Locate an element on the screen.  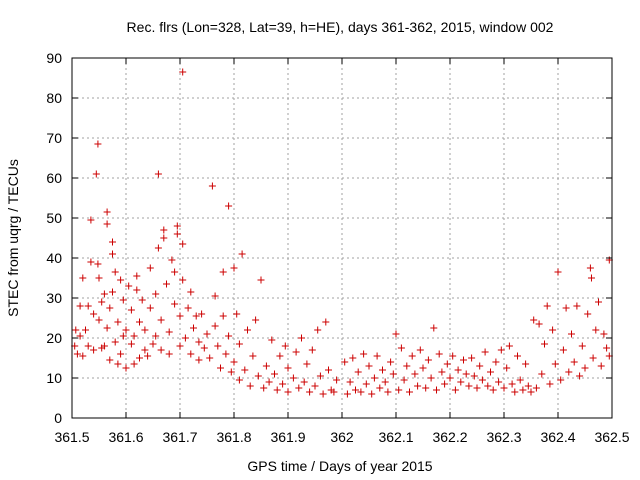
y-tick-label: 50 is located at coordinates (54, 218).